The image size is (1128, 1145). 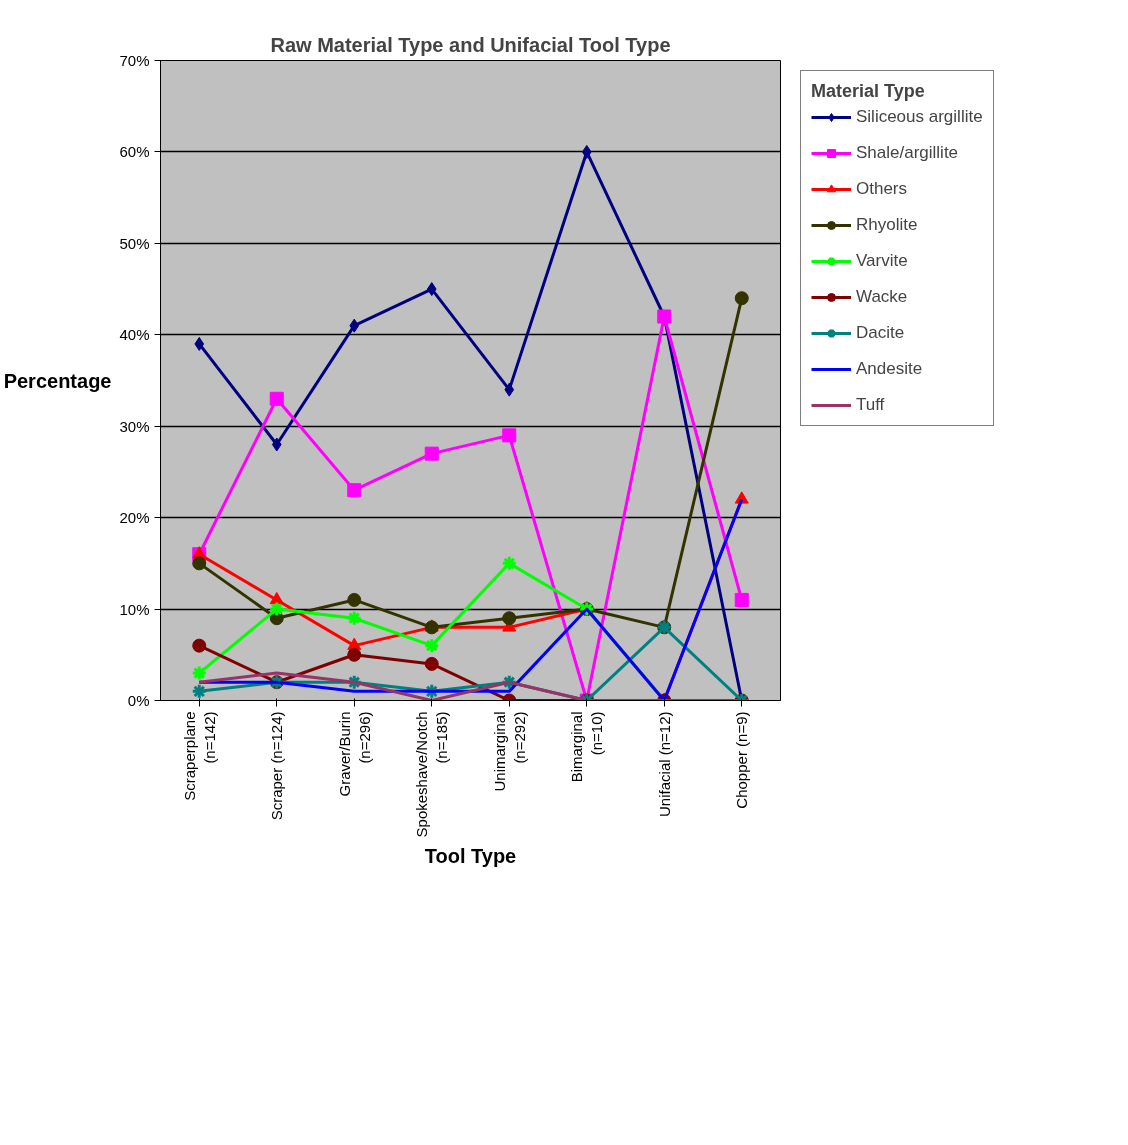 What do you see at coordinates (907, 153) in the screenshot?
I see `legend-label: Shale/argillite` at bounding box center [907, 153].